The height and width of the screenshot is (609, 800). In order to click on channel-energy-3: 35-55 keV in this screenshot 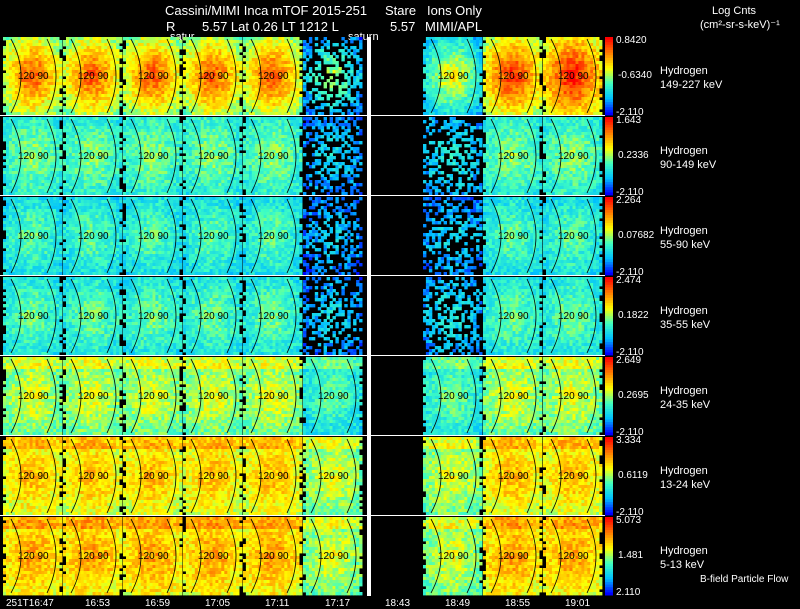, I will do `click(685, 325)`.